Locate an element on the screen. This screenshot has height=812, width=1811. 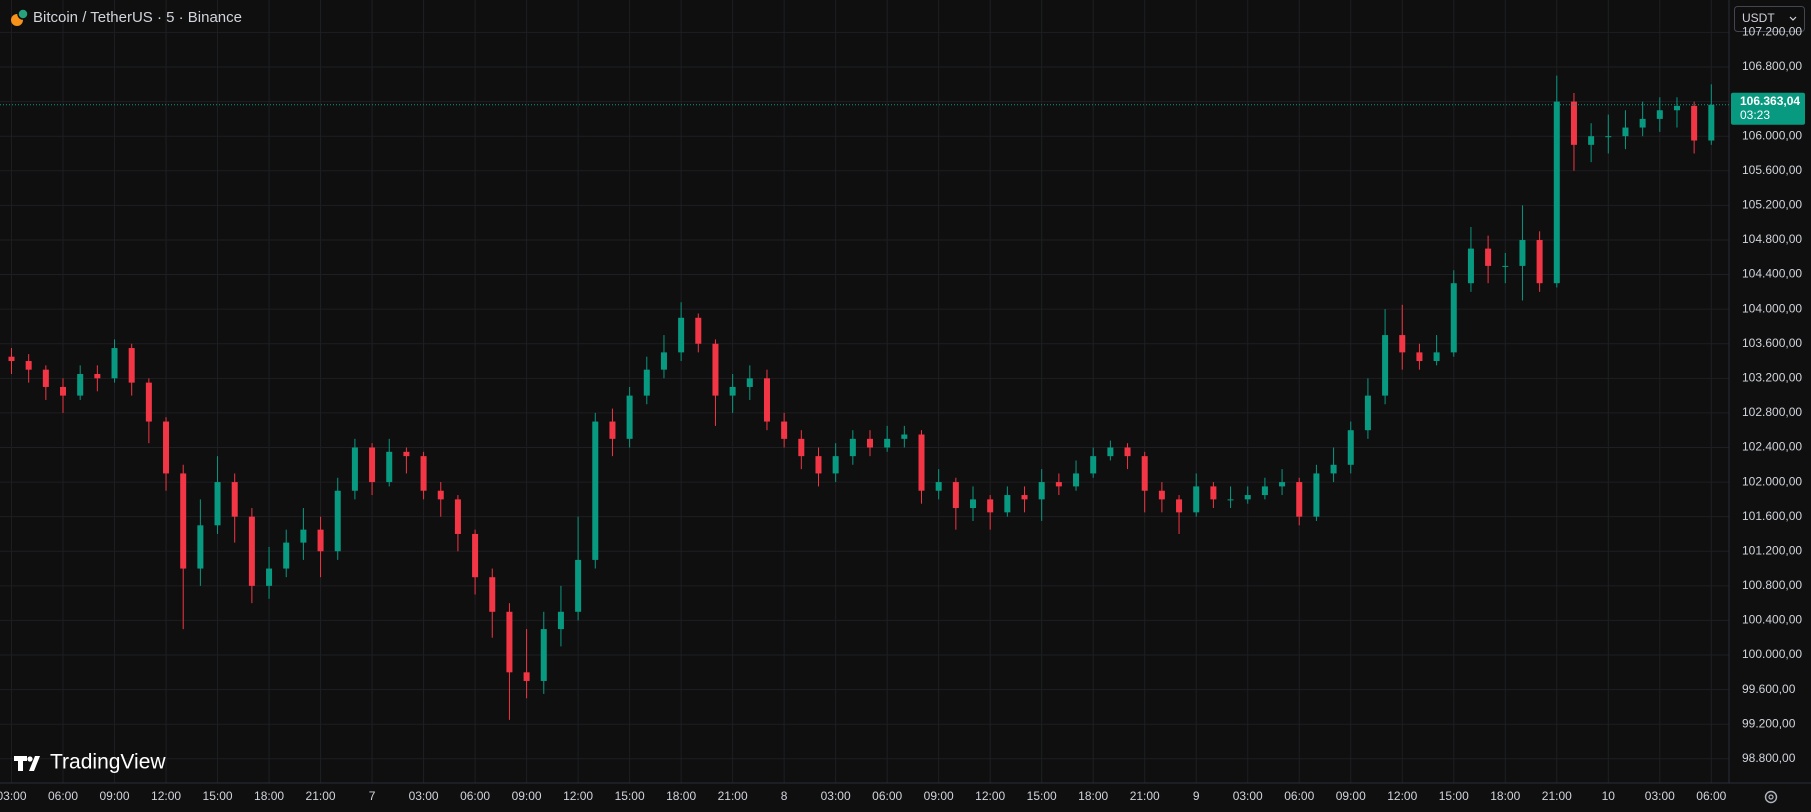
y-tick-label: 104.800,00 is located at coordinates (1772, 239).